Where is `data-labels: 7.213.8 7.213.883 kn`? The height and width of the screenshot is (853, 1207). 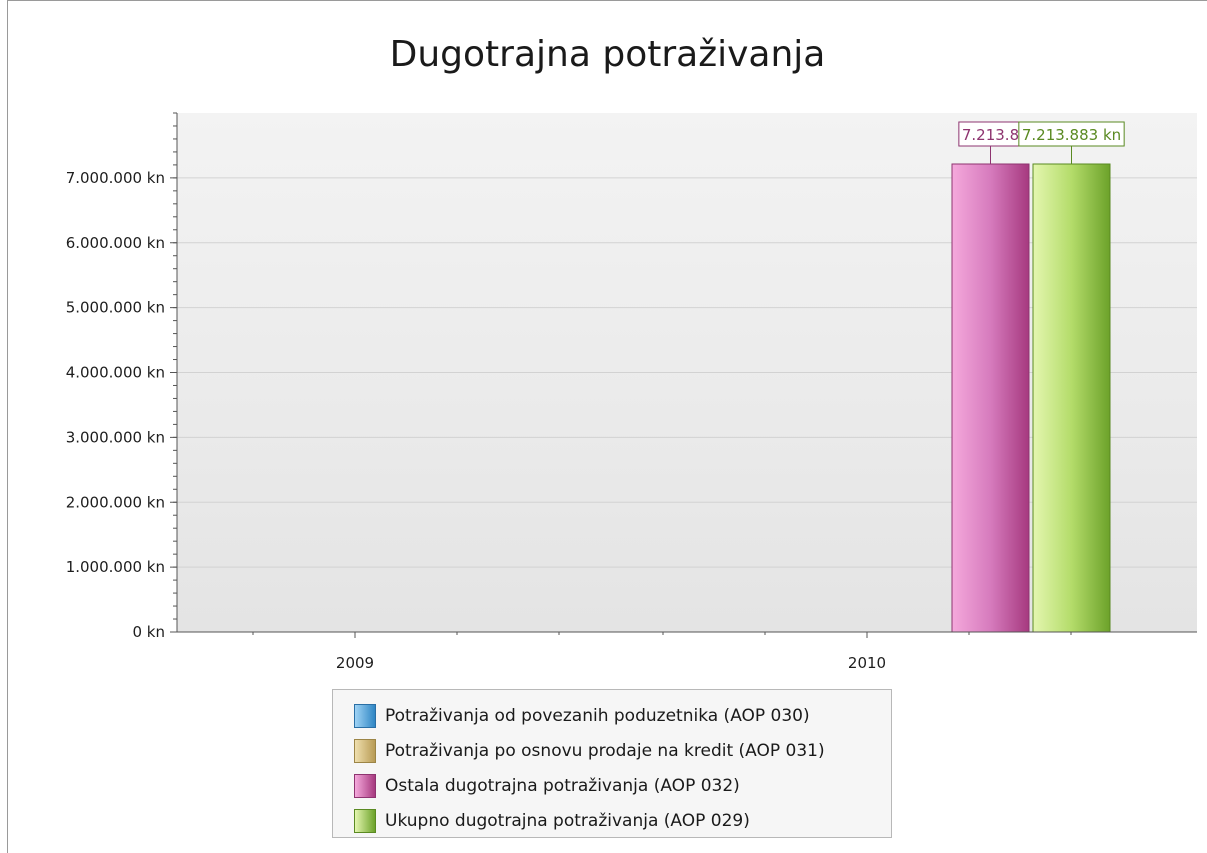 data-labels: 7.213.8 7.213.883 kn is located at coordinates (1041, 142).